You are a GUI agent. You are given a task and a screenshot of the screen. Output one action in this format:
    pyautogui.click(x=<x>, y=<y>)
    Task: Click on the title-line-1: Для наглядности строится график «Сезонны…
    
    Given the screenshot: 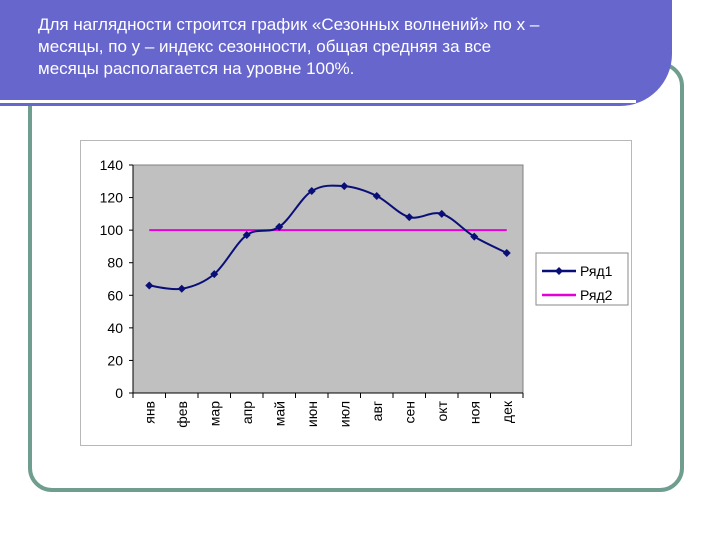 What is the action you would take?
    pyautogui.click(x=289, y=24)
    